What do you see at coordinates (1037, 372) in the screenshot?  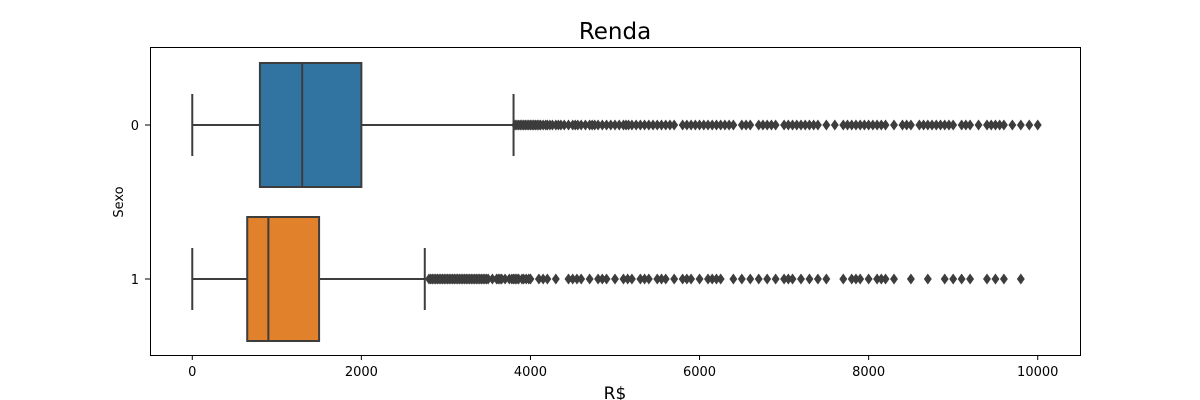 I see `x-tick-label: 10000` at bounding box center [1037, 372].